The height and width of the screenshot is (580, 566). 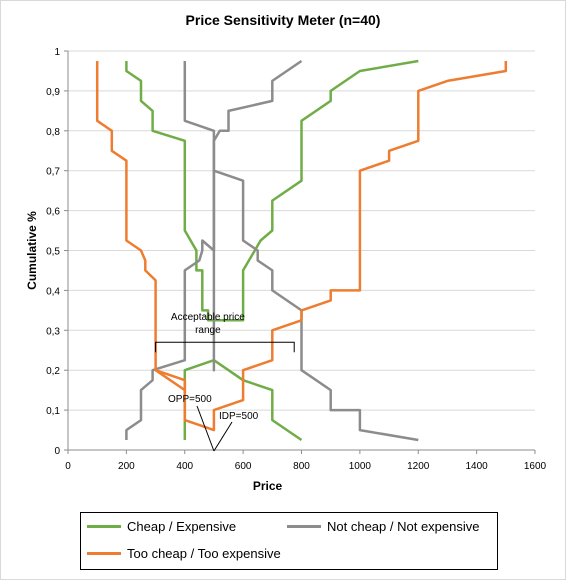 What do you see at coordinates (360, 466) in the screenshot?
I see `x-tick-label: 1000` at bounding box center [360, 466].